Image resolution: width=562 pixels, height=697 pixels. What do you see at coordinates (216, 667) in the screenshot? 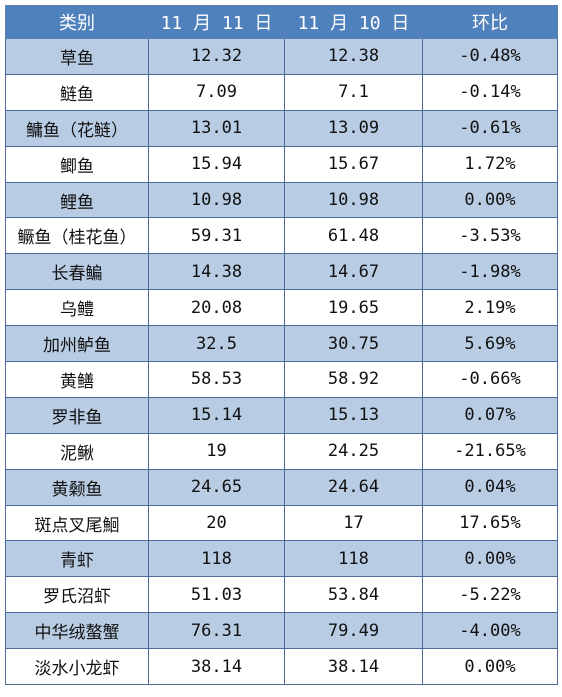
I see `nov-11-price-cell: 38.14` at bounding box center [216, 667].